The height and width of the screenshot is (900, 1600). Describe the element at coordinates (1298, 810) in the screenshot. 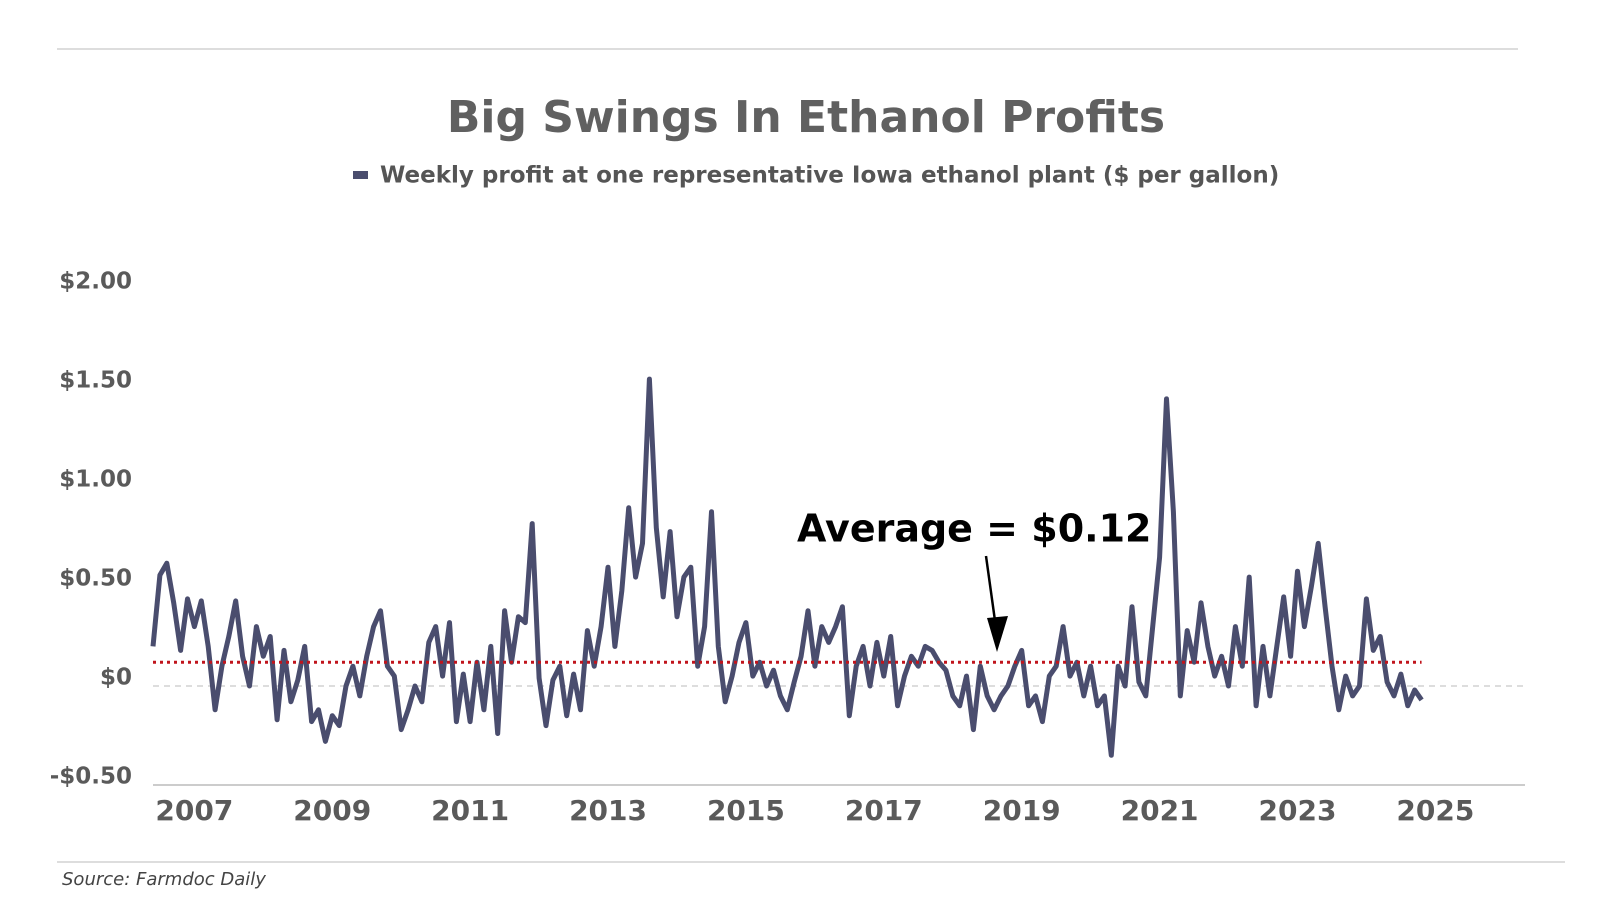

I see `x-tick-label: 2023` at that location.